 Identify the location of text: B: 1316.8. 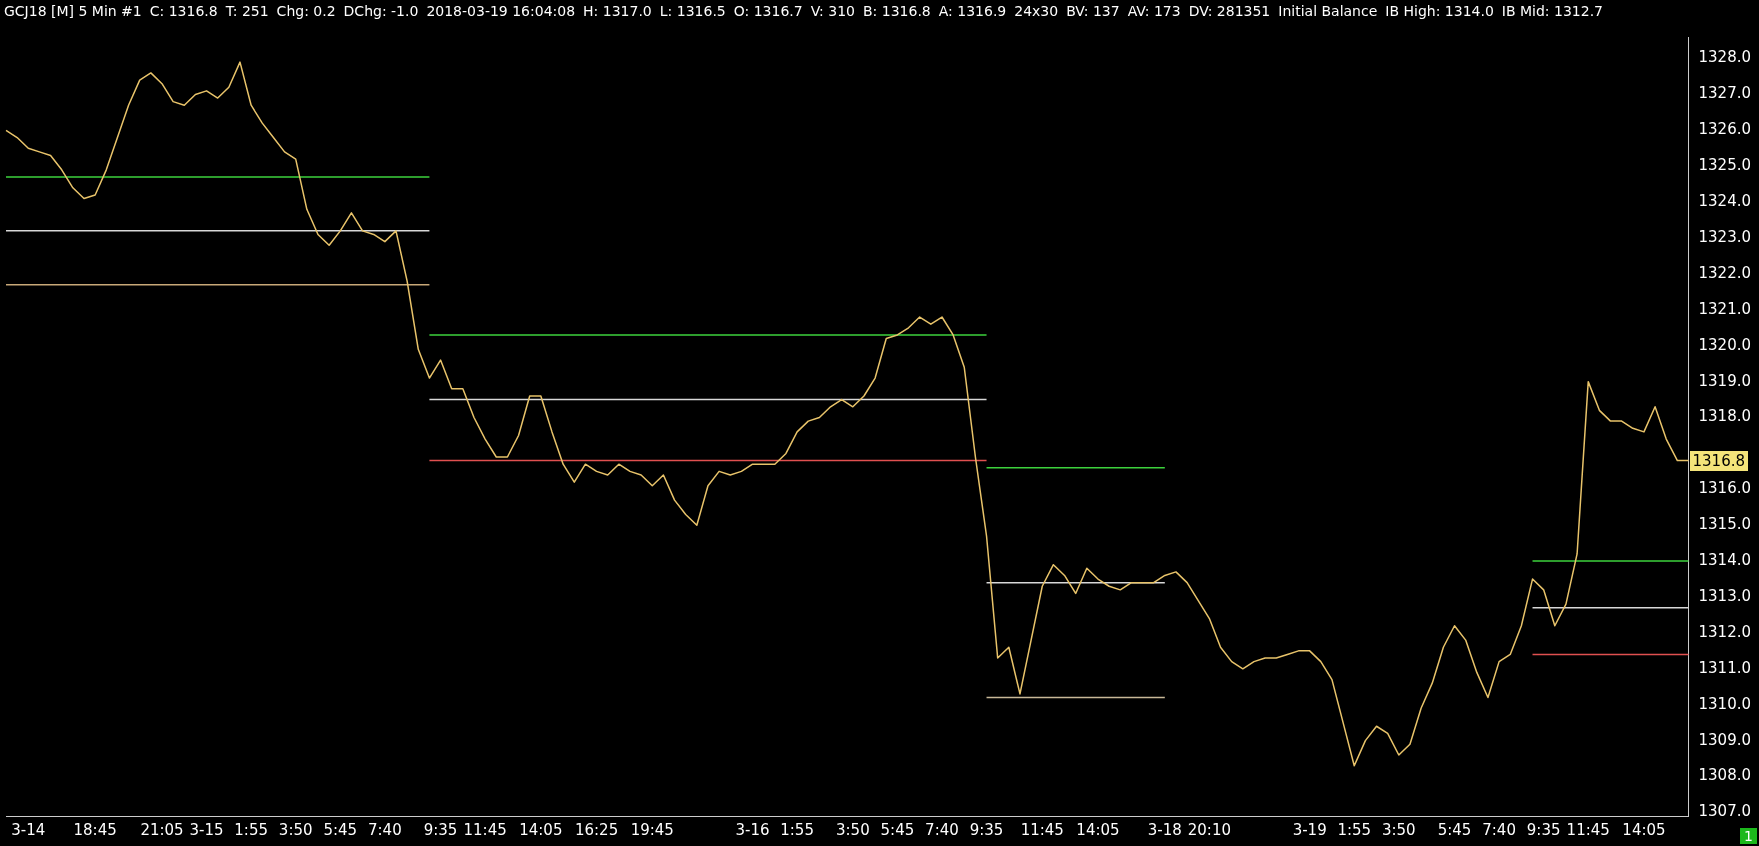
(897, 11).